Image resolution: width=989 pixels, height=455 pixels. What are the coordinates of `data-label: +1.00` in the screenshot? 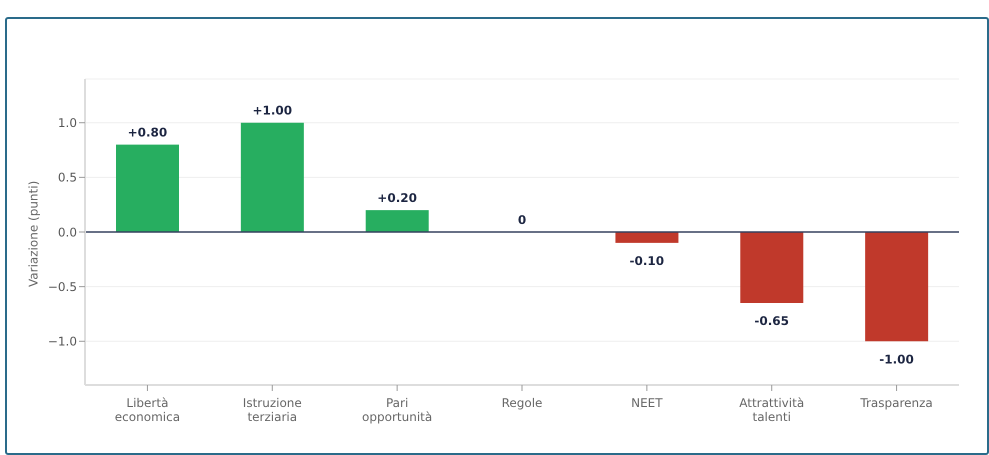 It's located at (272, 111).